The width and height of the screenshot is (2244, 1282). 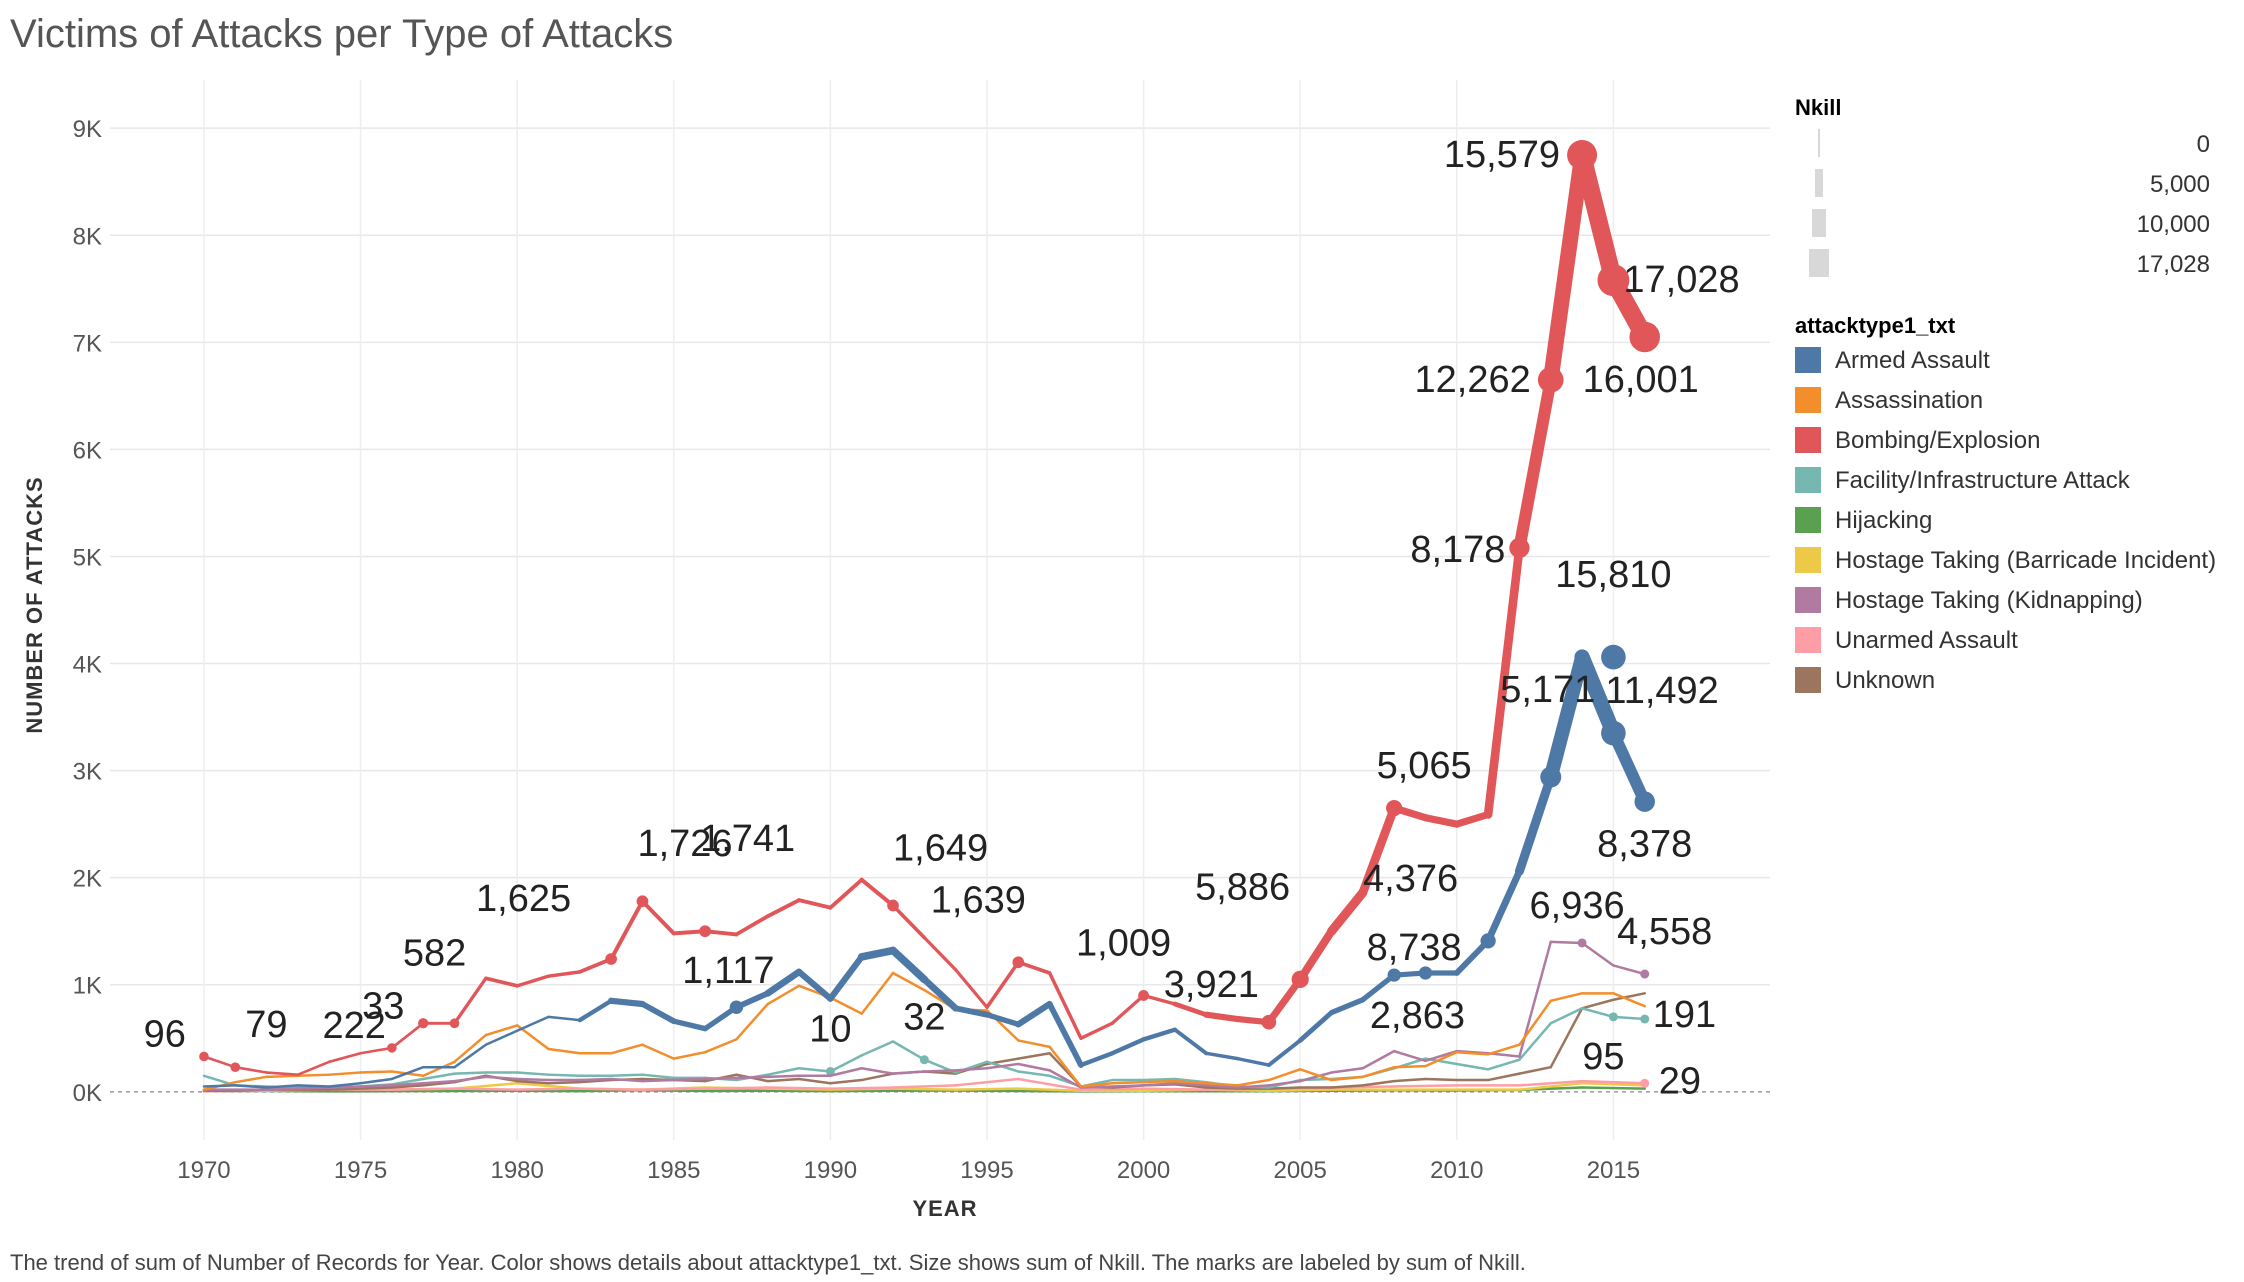 I want to click on mark-label: 12,262, so click(x=1473, y=380).